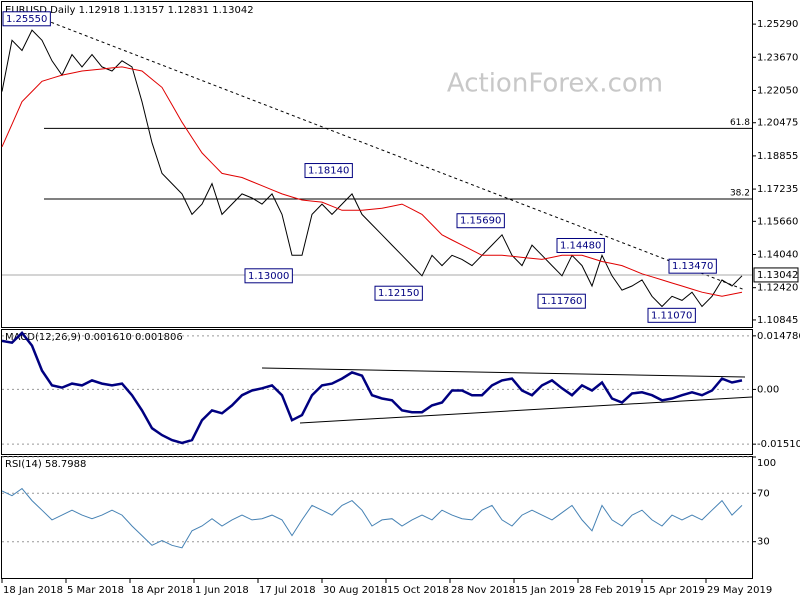  Describe the element at coordinates (763, 493) in the screenshot. I see `y-tick-label: 70` at that location.